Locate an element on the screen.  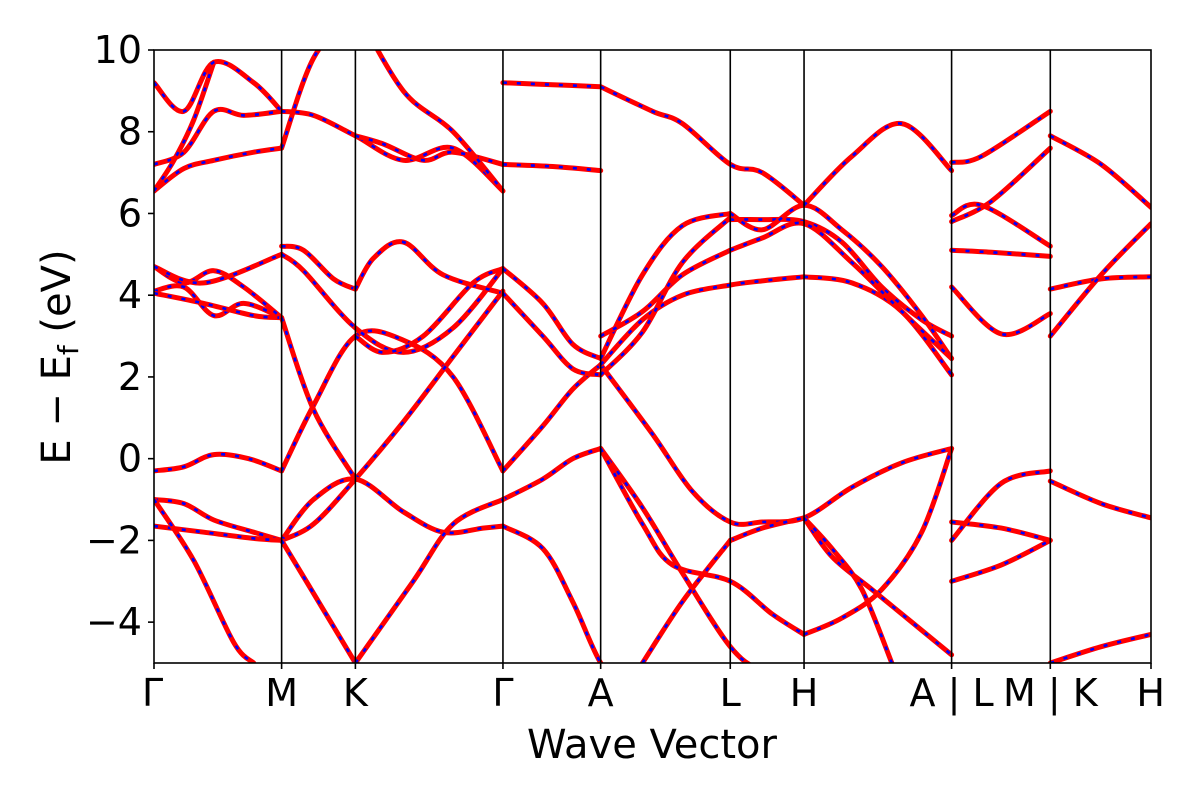
y-tick-label-5: 6 is located at coordinates (130, 213).